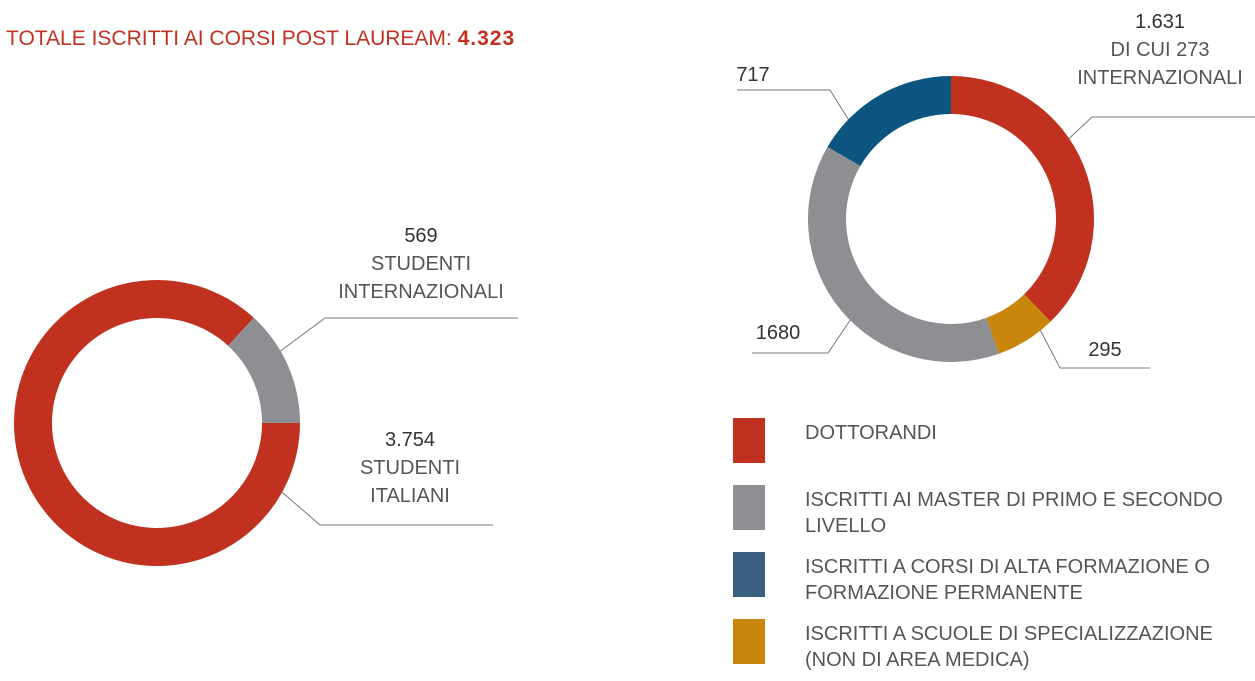 This screenshot has width=1255, height=681. I want to click on value-label: 1680, so click(778, 333).